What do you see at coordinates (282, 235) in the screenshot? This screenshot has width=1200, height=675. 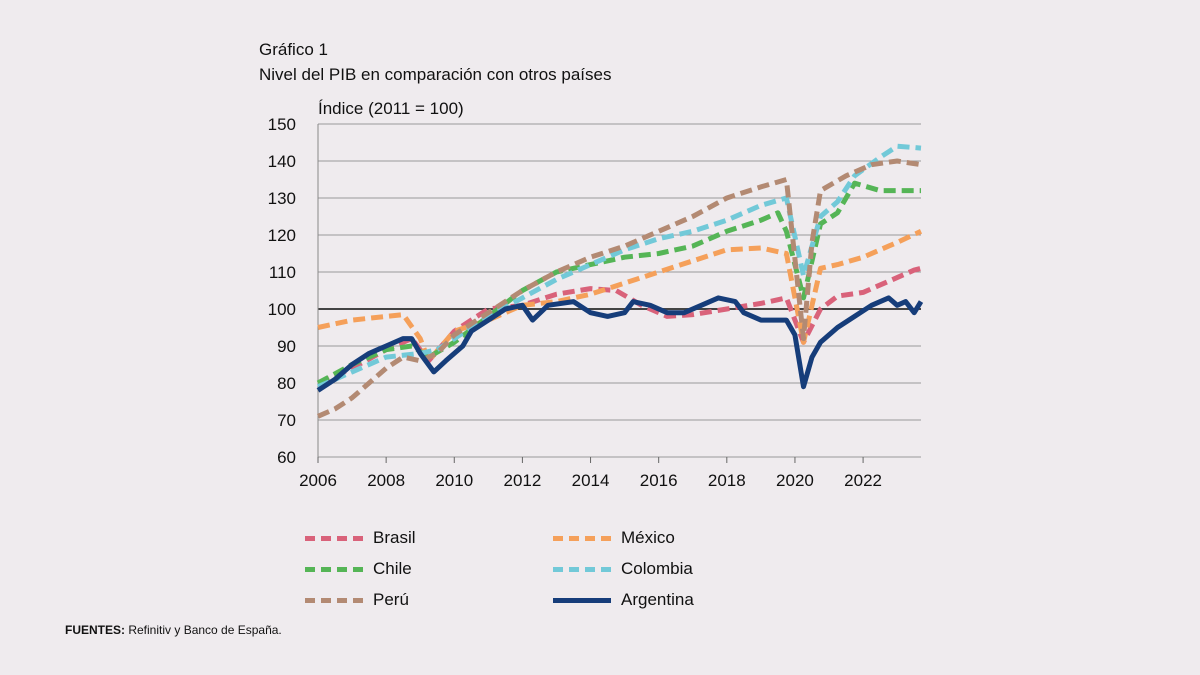 I see `y-tick-120: 120` at bounding box center [282, 235].